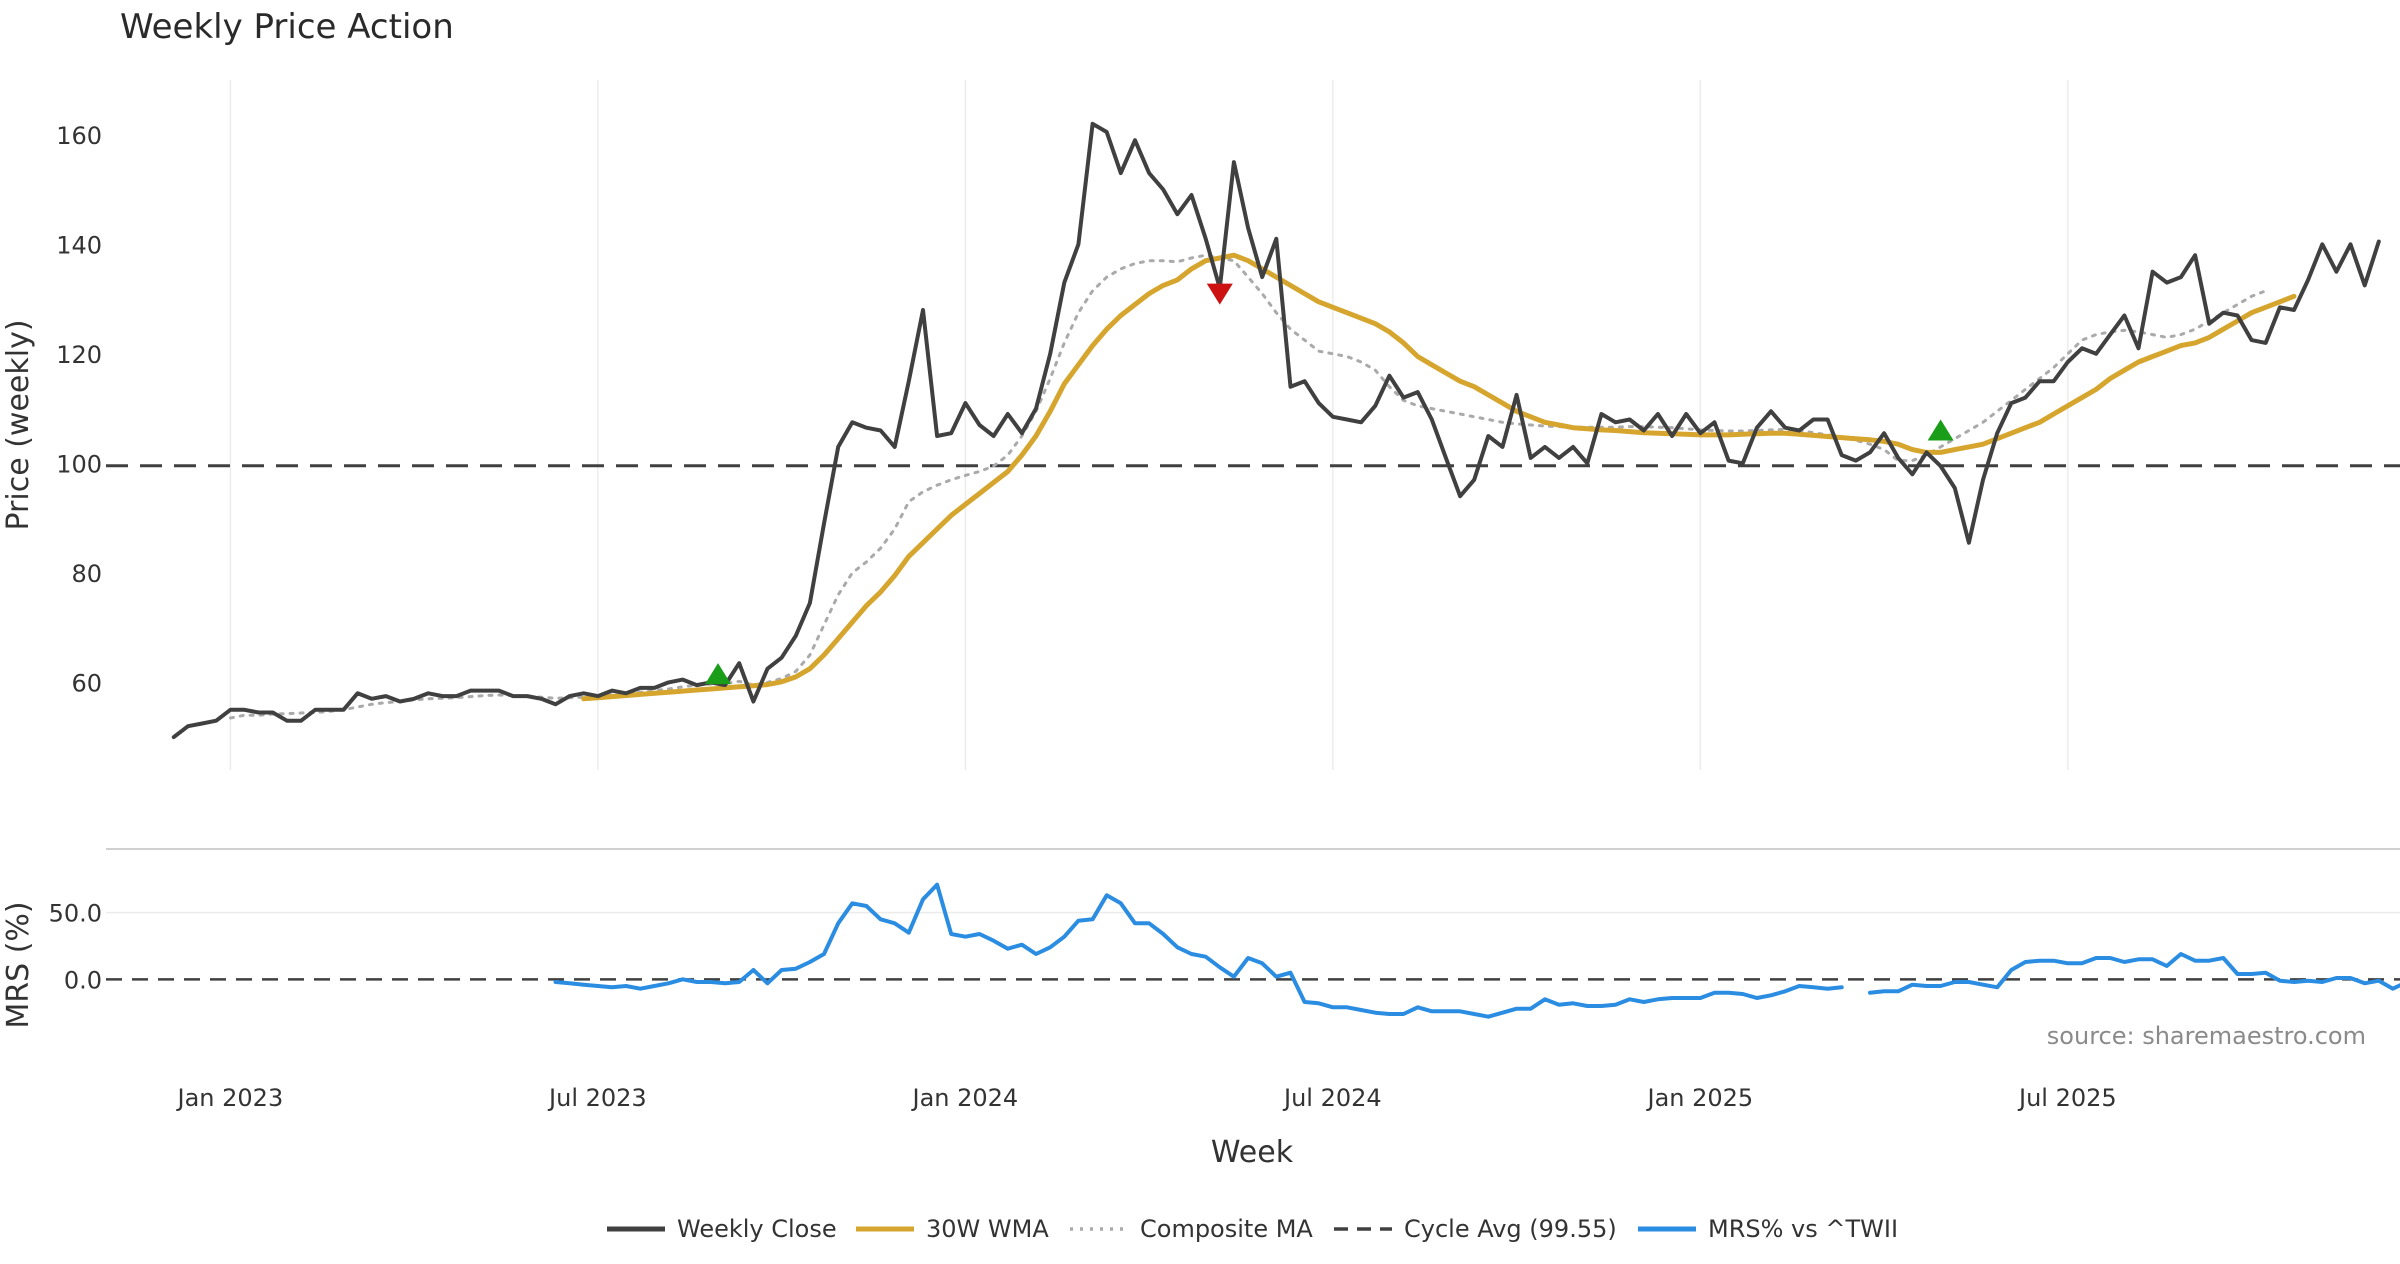  Describe the element at coordinates (757, 1229) in the screenshot. I see `legend-label-0: Weekly Close` at that location.